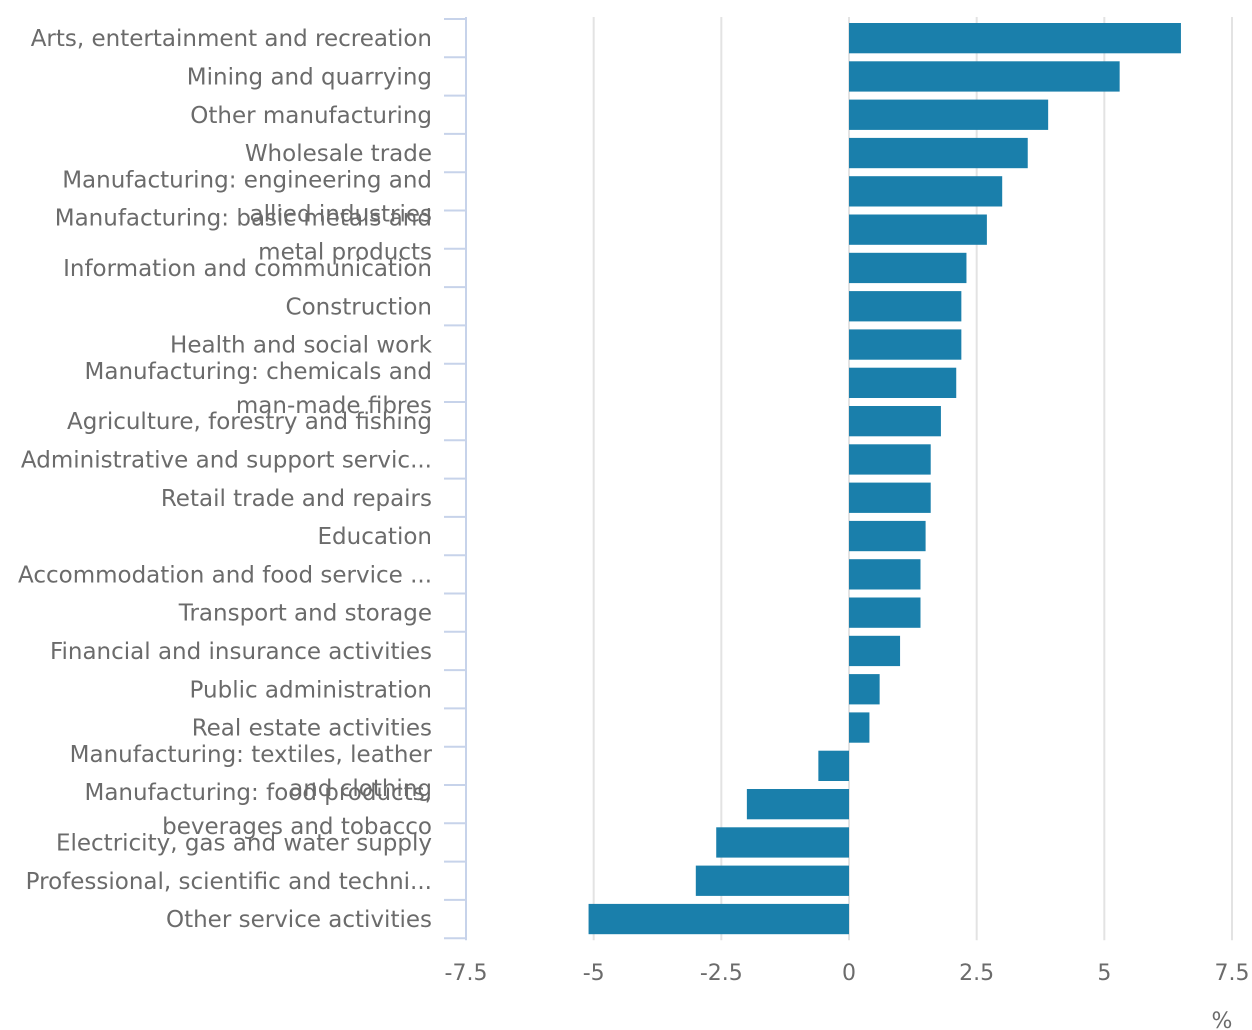 The width and height of the screenshot is (1252, 1030). What do you see at coordinates (247, 269) in the screenshot?
I see `category-label: Information and communication` at bounding box center [247, 269].